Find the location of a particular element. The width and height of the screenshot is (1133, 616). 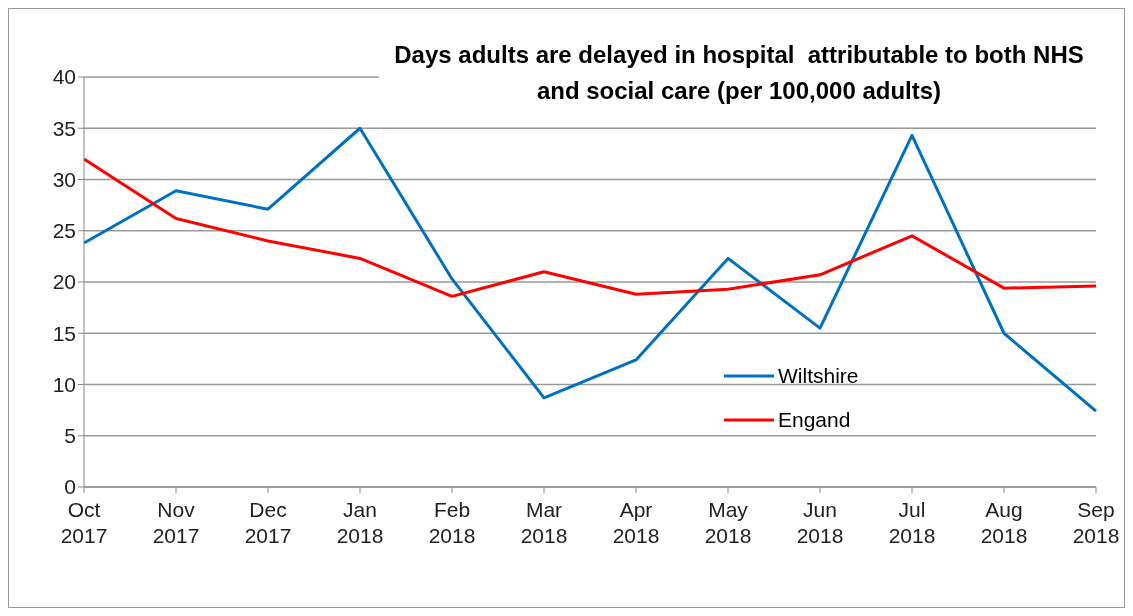

x-tick-label: Jan 2018 is located at coordinates (360, 522).